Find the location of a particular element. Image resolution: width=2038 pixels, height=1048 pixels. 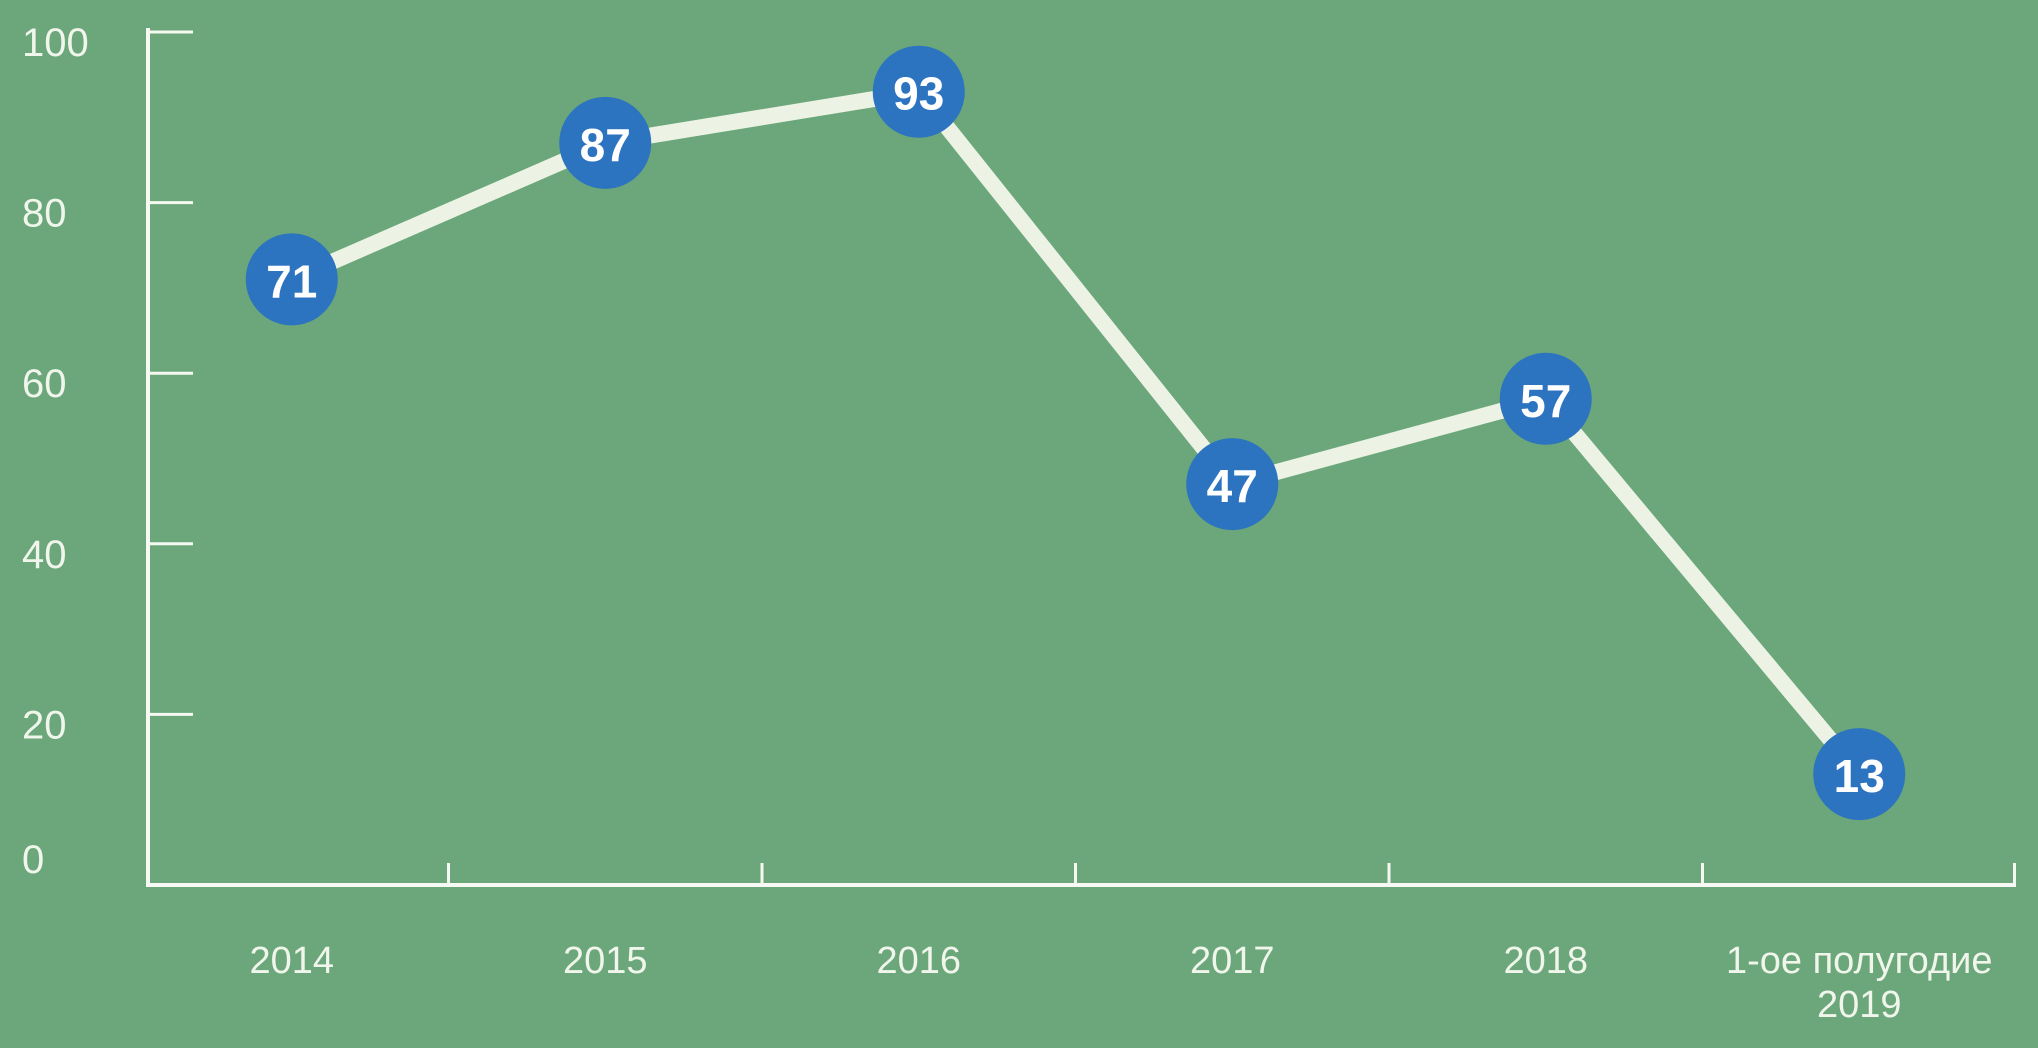

y-tick-label: 0 is located at coordinates (33, 860).